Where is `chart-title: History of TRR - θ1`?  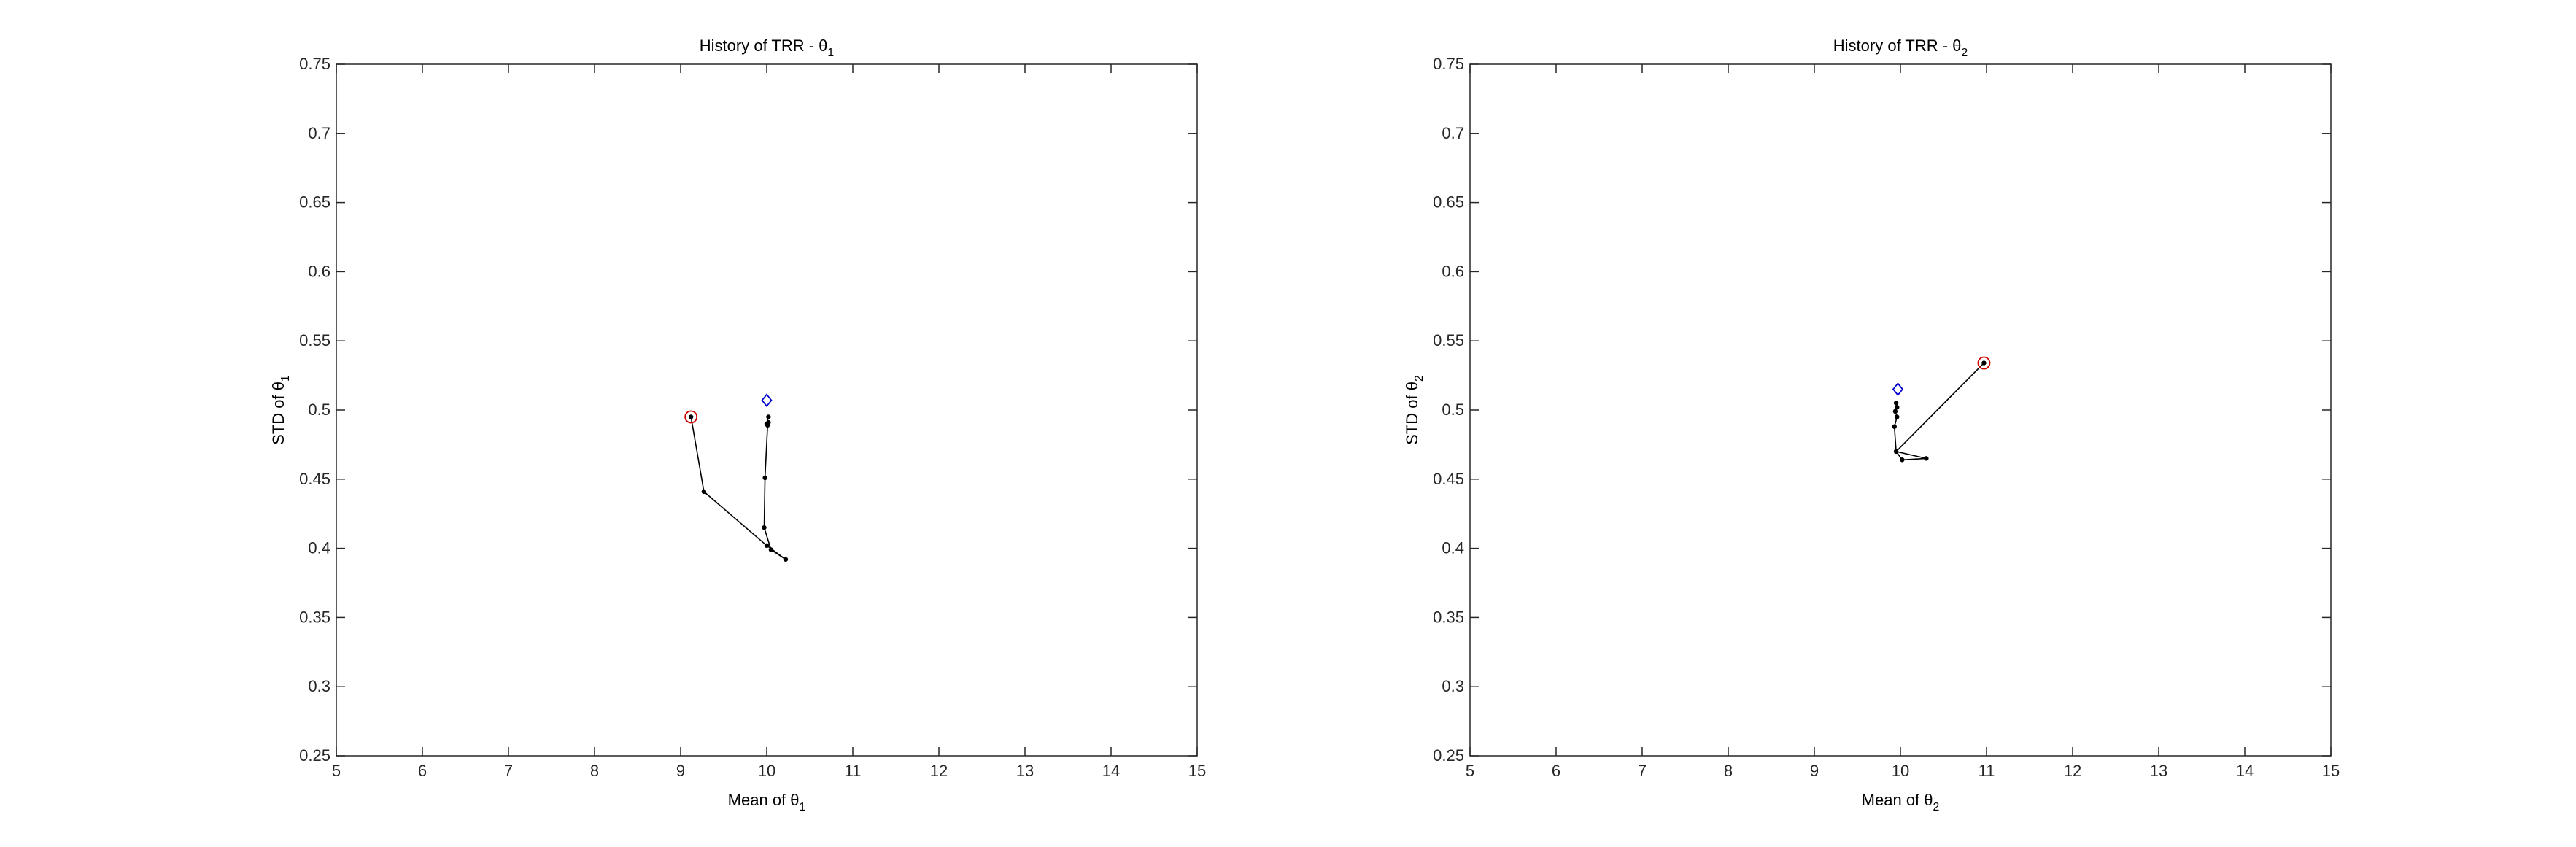
chart-title: History of TRR - θ1 is located at coordinates (767, 47).